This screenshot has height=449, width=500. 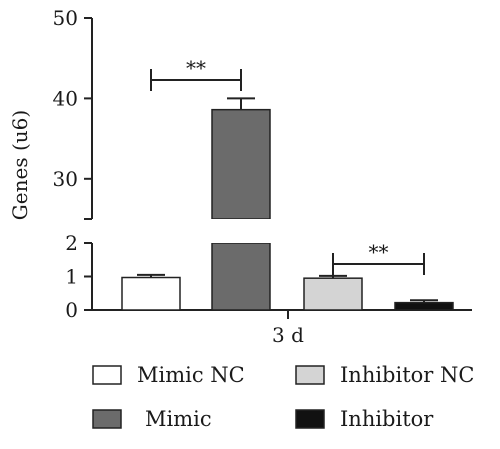 What do you see at coordinates (333, 294) in the screenshot?
I see `bar-inhibitor-nc` at bounding box center [333, 294].